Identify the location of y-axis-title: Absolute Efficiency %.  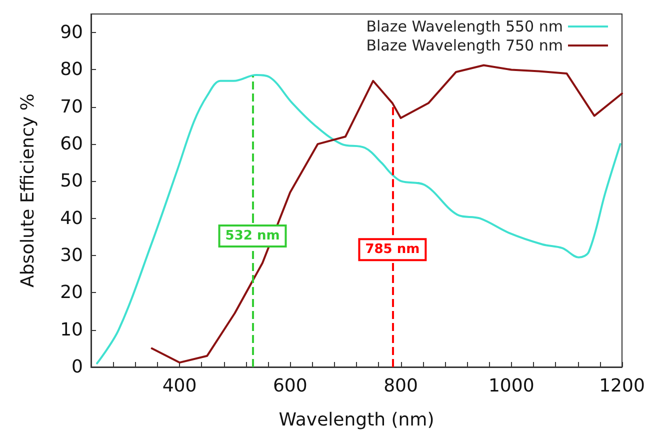
(28, 191).